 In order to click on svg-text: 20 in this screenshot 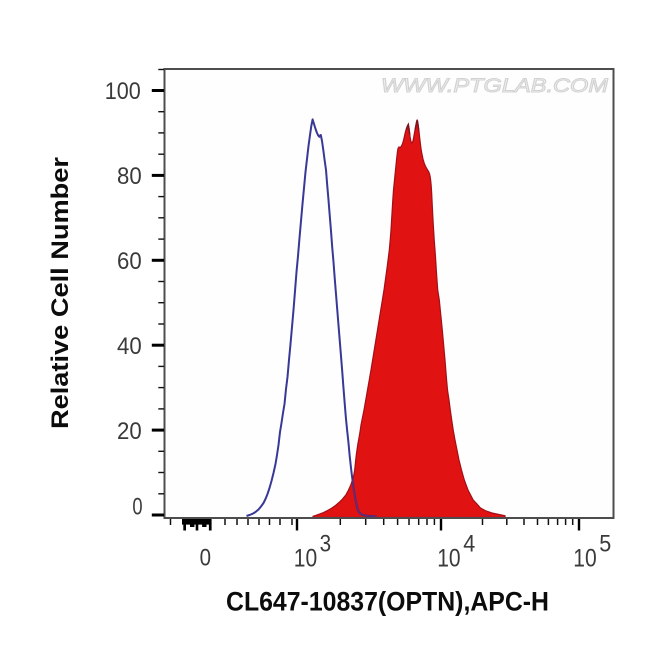, I will do `click(129, 431)`.